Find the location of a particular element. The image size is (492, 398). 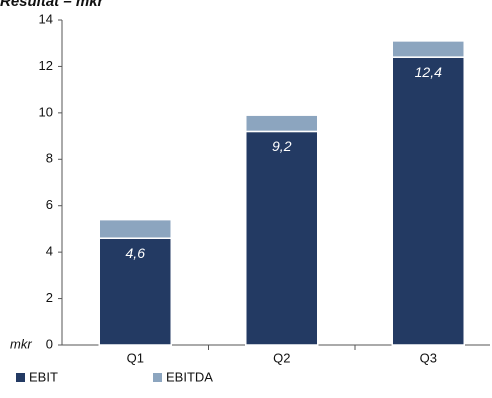

legend-label: EBIT is located at coordinates (43, 376).